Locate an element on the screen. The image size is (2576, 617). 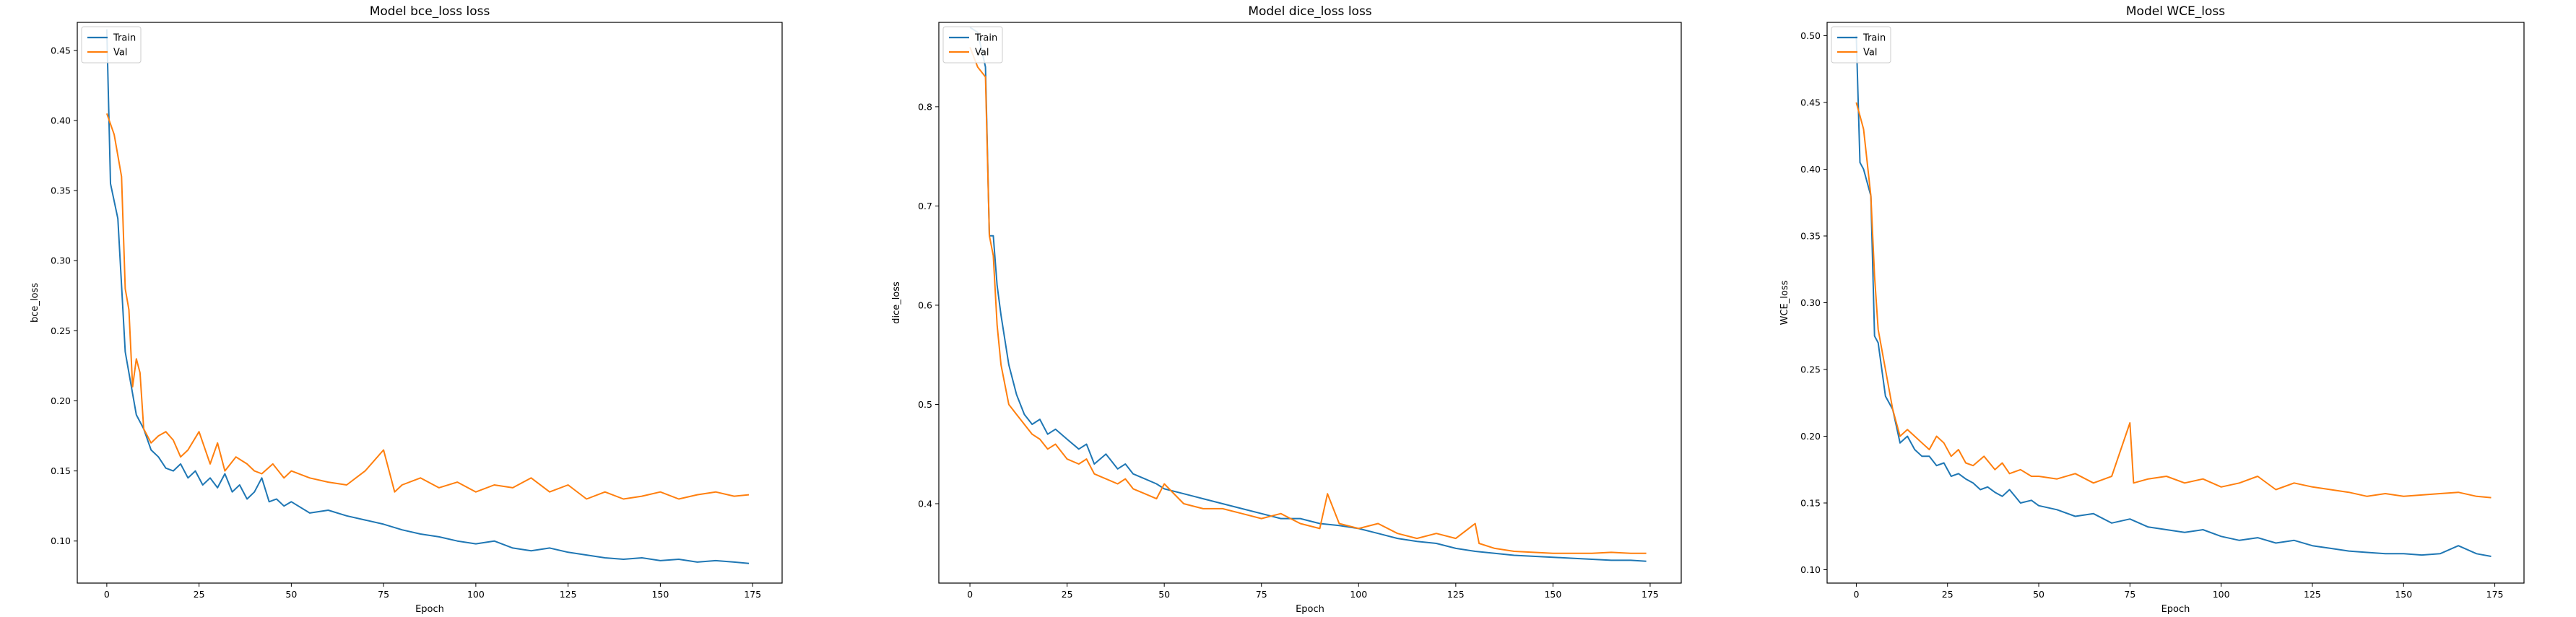
y-axis-label: dice_loss is located at coordinates (896, 302).